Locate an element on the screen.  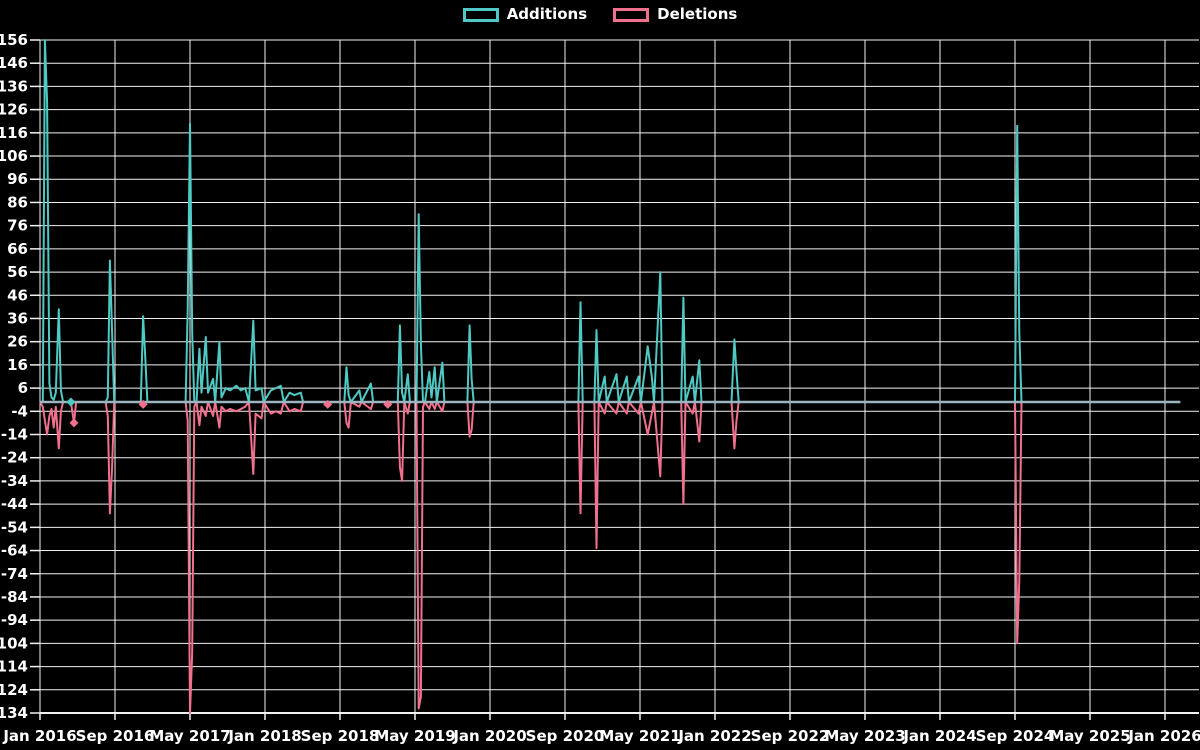
x-tick-label: Jan 2022 is located at coordinates (714, 736).